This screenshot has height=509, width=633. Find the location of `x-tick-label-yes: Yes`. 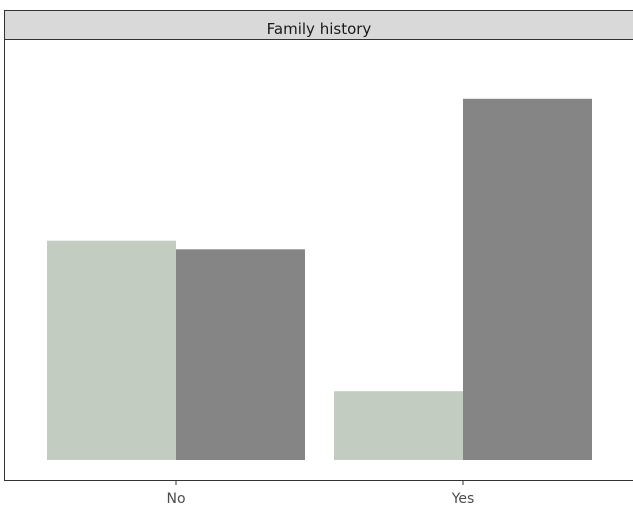

x-tick-label-yes: Yes is located at coordinates (463, 499).